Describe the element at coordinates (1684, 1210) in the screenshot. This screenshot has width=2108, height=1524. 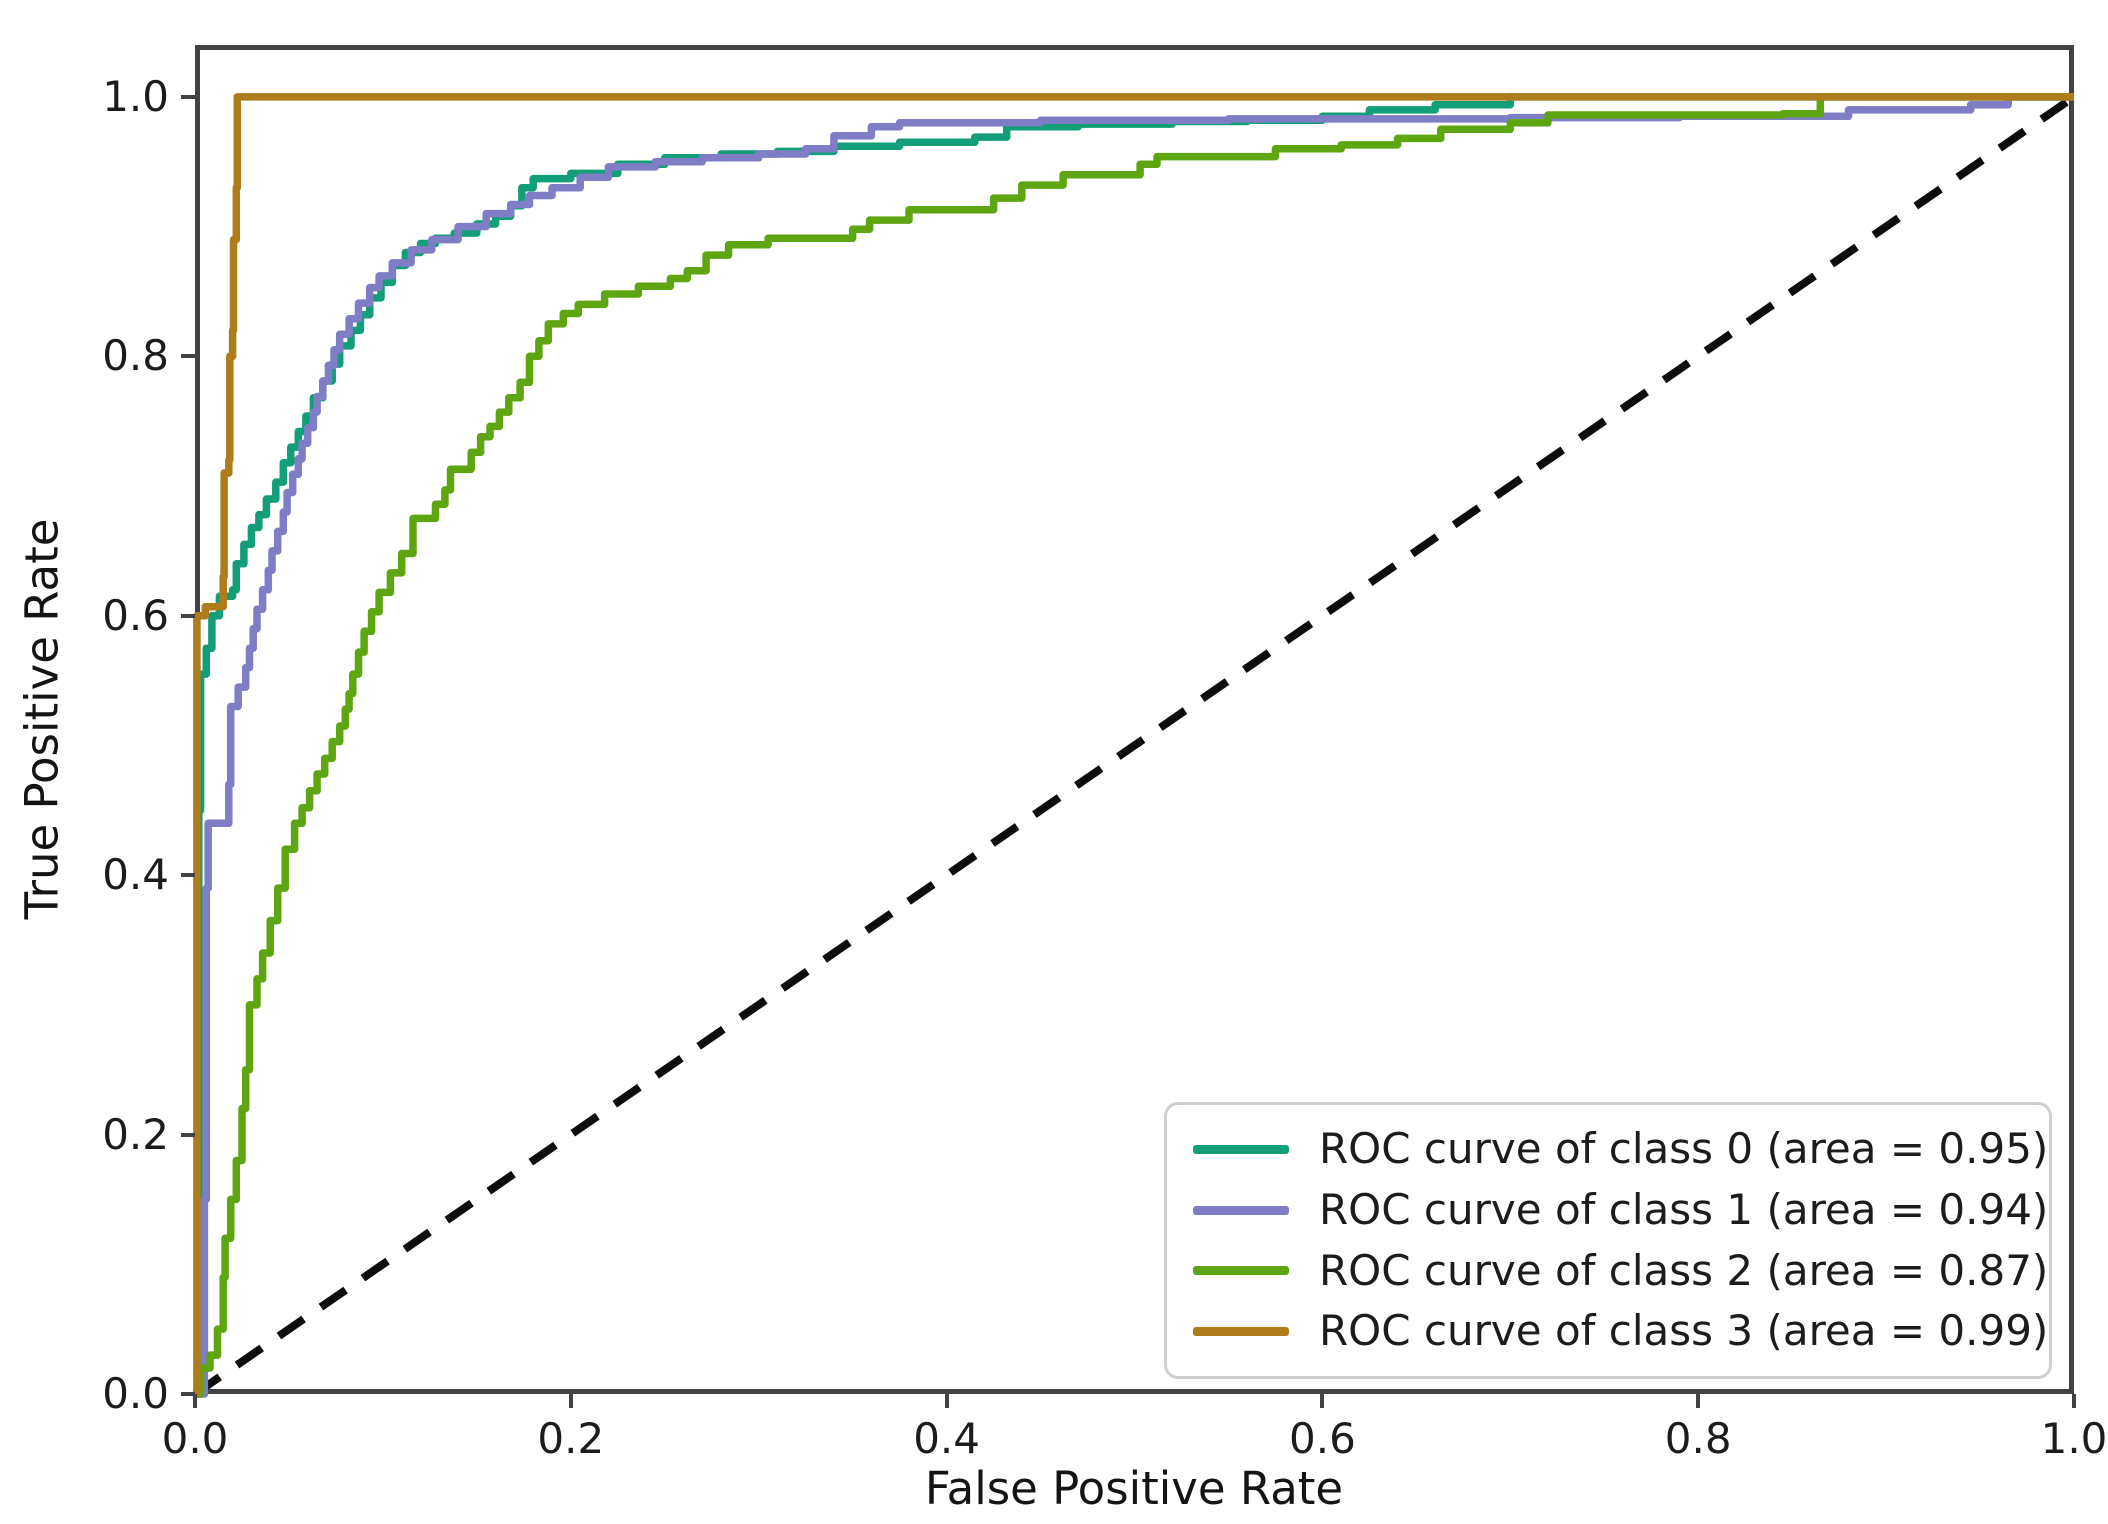
I see `legend-label-class-1: ROC curve of class 1 (area = 0.94)` at that location.